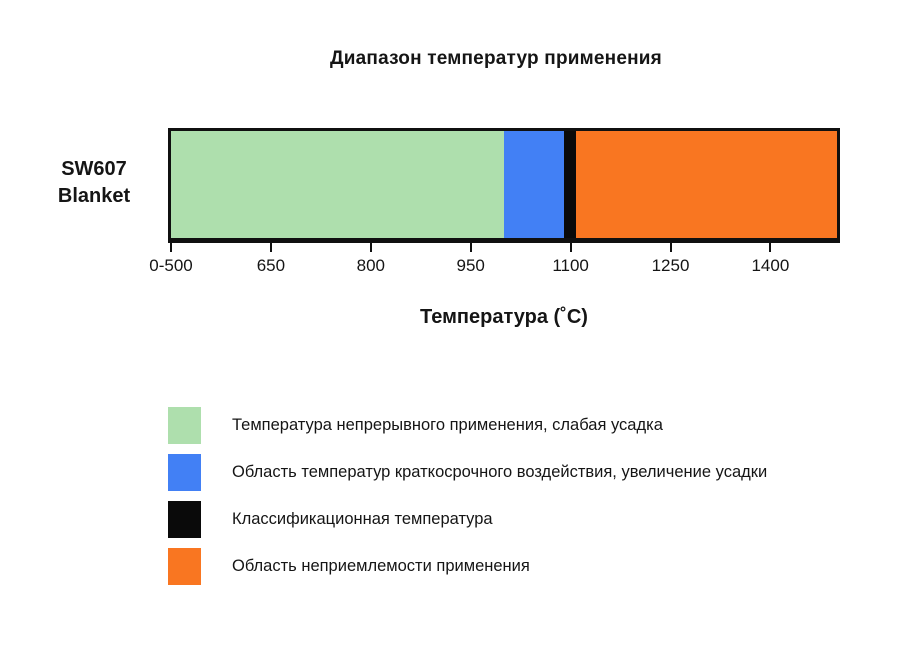 Image resolution: width=899 pixels, height=645 pixels. What do you see at coordinates (94, 182) in the screenshot?
I see `bar-row-label: SW607 Blanket` at bounding box center [94, 182].